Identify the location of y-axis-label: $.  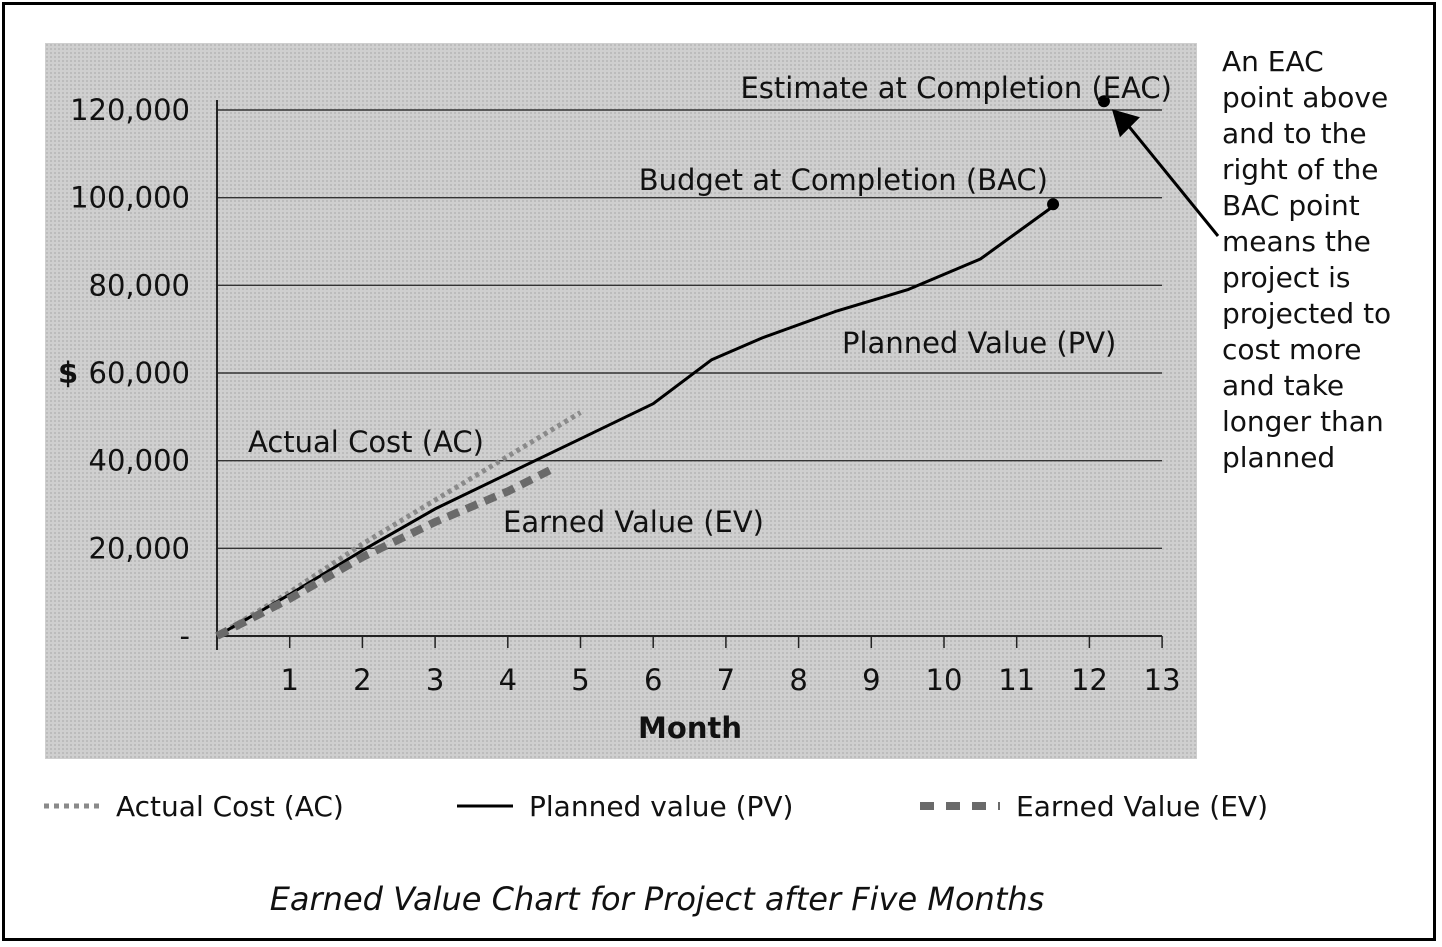
(68, 373).